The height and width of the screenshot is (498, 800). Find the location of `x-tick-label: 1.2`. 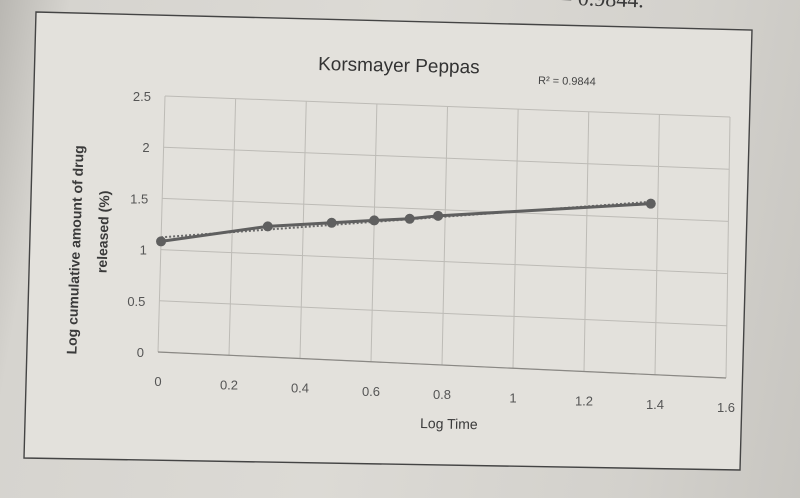

x-tick-label: 1.2 is located at coordinates (584, 401).